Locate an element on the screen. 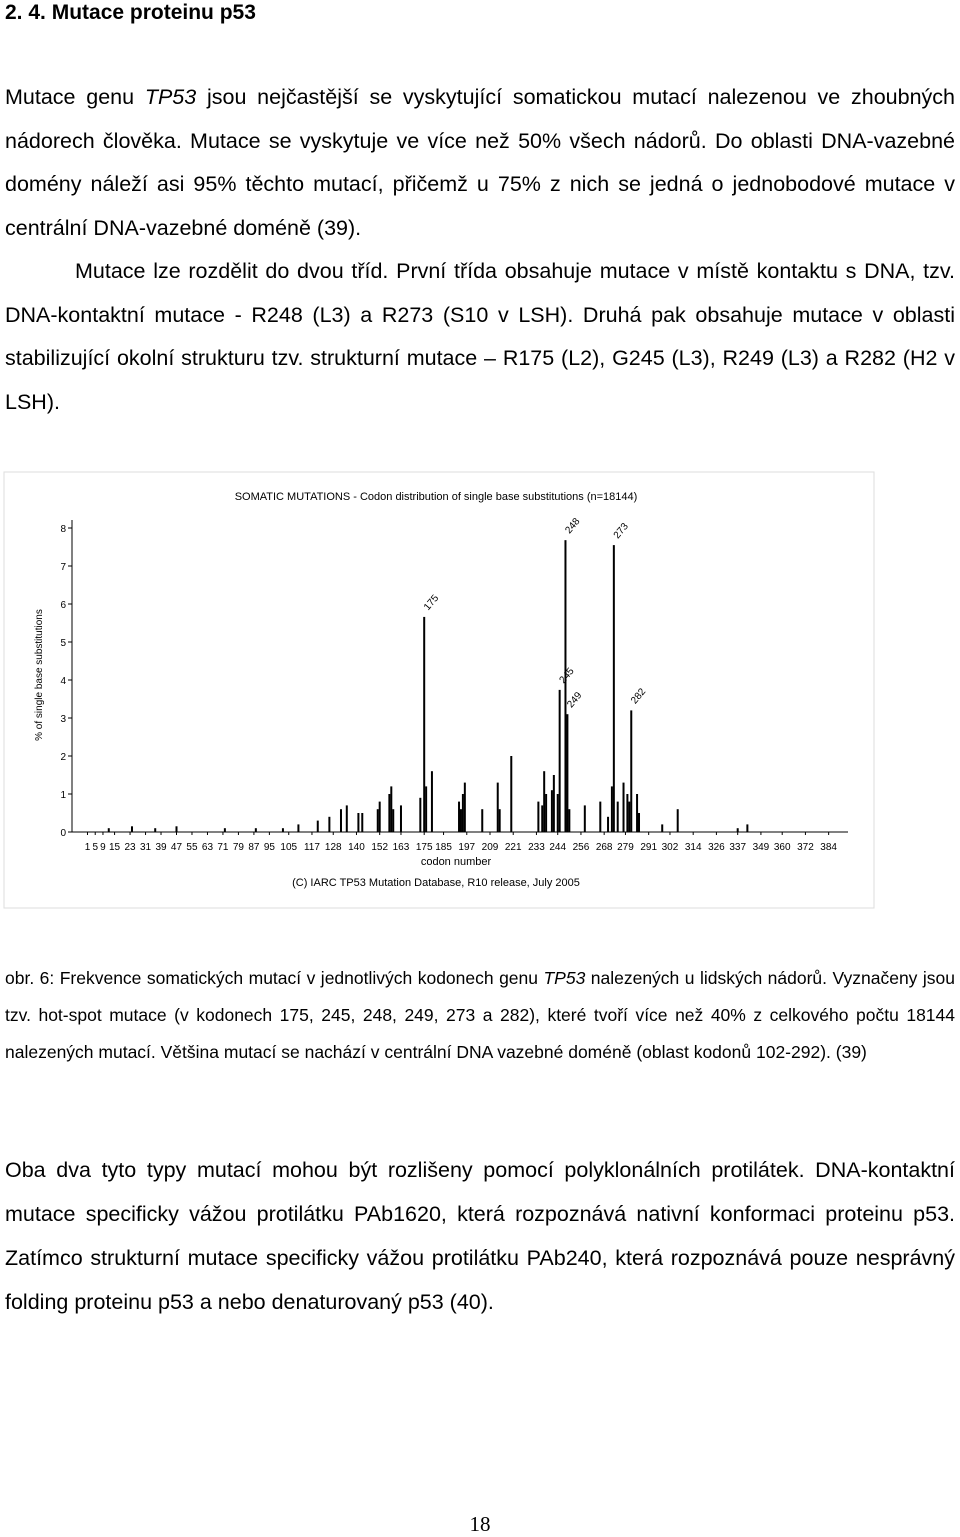 Image resolution: width=960 pixels, height=1537 pixels. y-tick-label: 1 is located at coordinates (63, 795).